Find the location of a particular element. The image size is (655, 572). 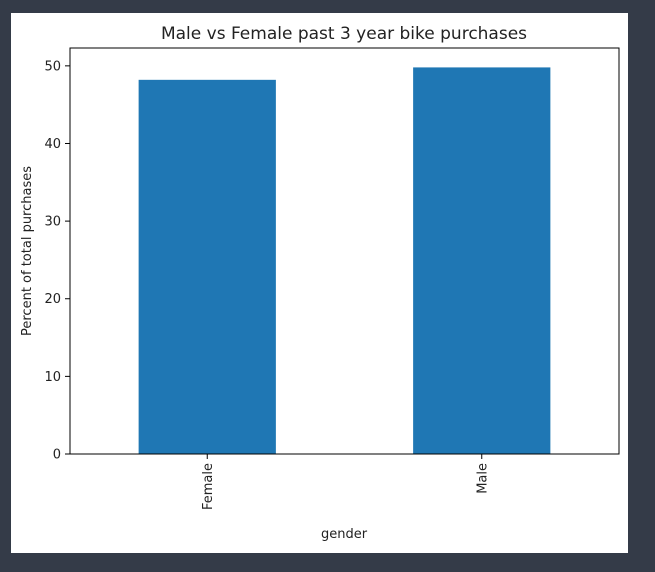

x-tick-label-female: Female is located at coordinates (208, 486).